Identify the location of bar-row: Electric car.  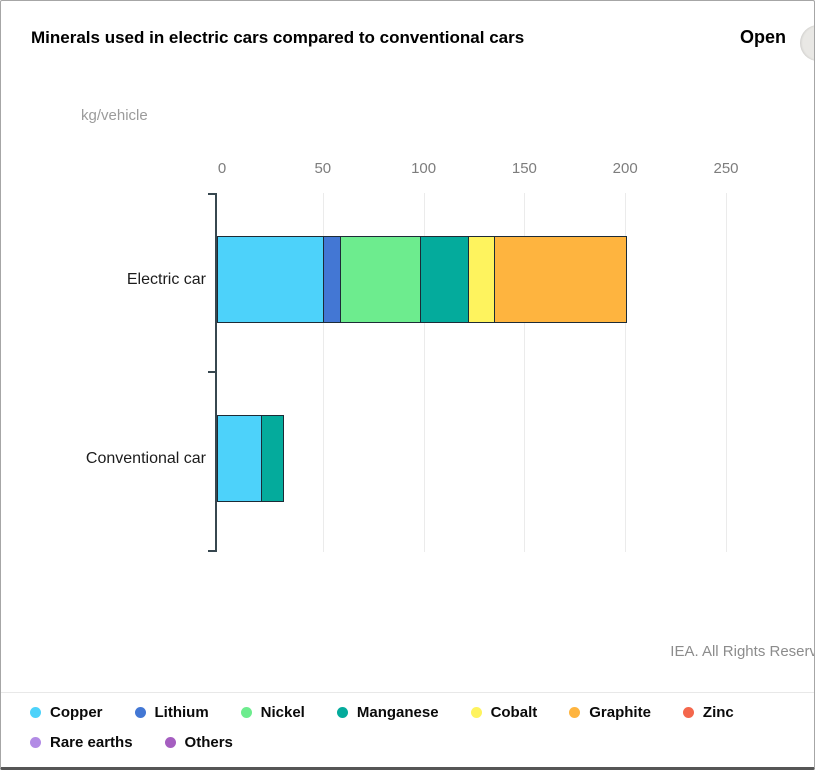
(407, 279).